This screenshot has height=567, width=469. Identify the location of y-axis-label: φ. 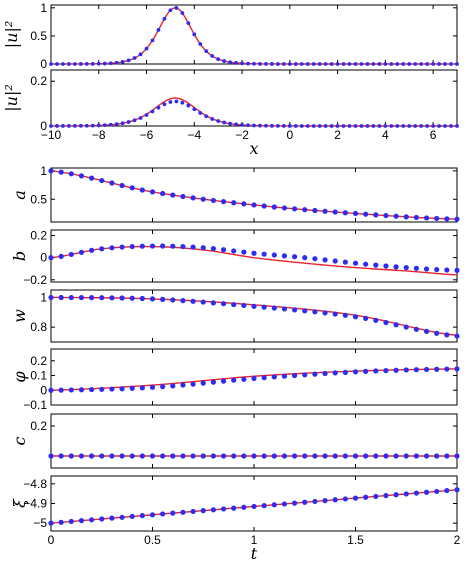
(19, 377).